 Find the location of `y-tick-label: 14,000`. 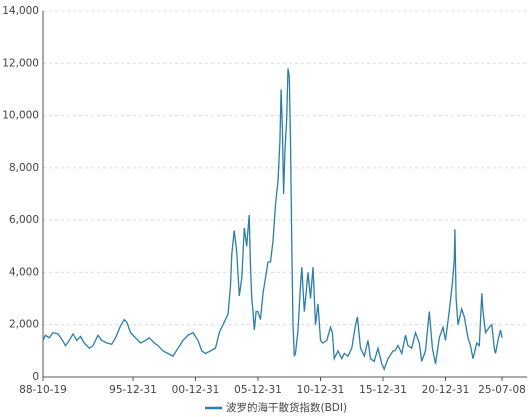

y-tick-label: 14,000 is located at coordinates (20, 11).